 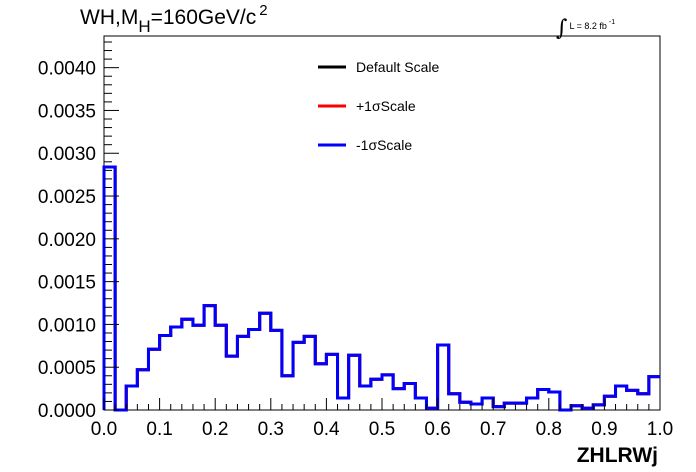 I want to click on legend-label: -1σScale, so click(x=384, y=145).